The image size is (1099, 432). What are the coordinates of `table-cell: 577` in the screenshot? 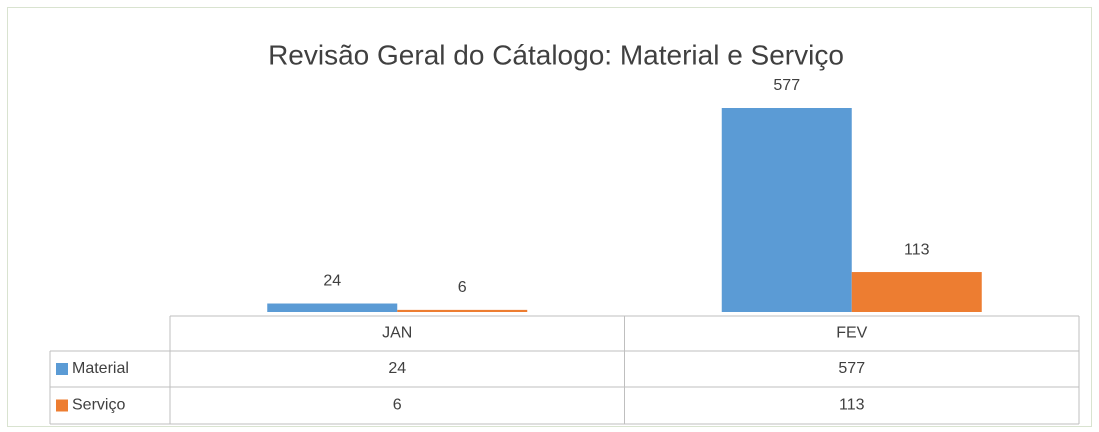 It's located at (851, 368).